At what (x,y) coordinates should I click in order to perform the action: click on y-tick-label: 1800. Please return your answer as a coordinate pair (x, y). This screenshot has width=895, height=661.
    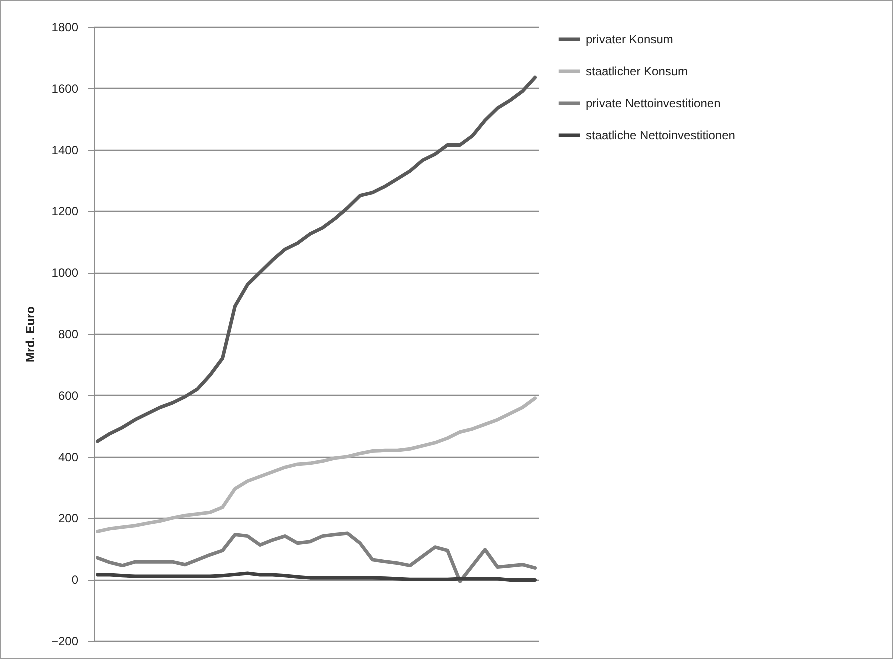
    Looking at the image, I should click on (65, 27).